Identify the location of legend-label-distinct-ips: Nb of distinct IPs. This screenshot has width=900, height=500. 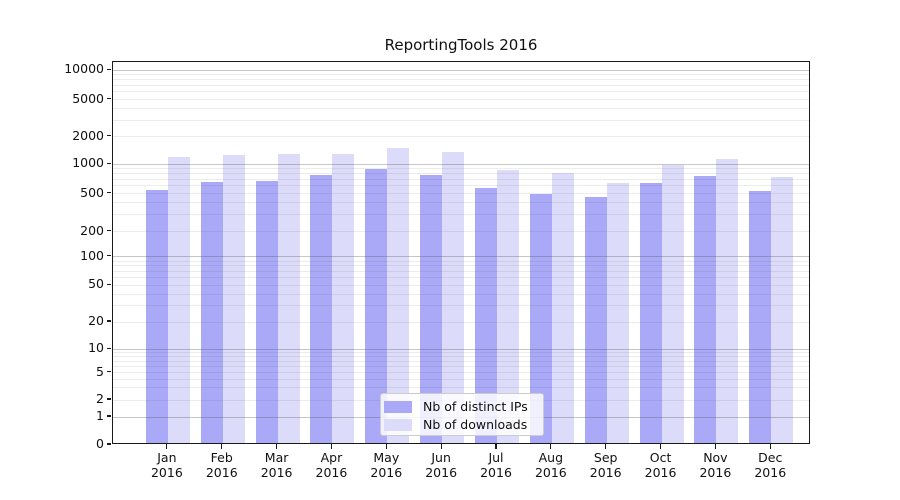
(475, 406).